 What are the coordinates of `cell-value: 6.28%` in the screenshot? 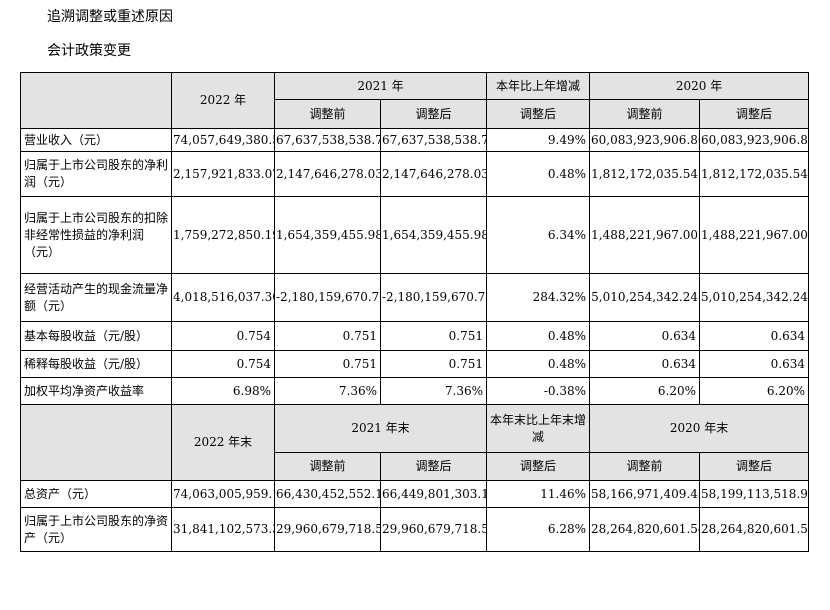 It's located at (538, 529).